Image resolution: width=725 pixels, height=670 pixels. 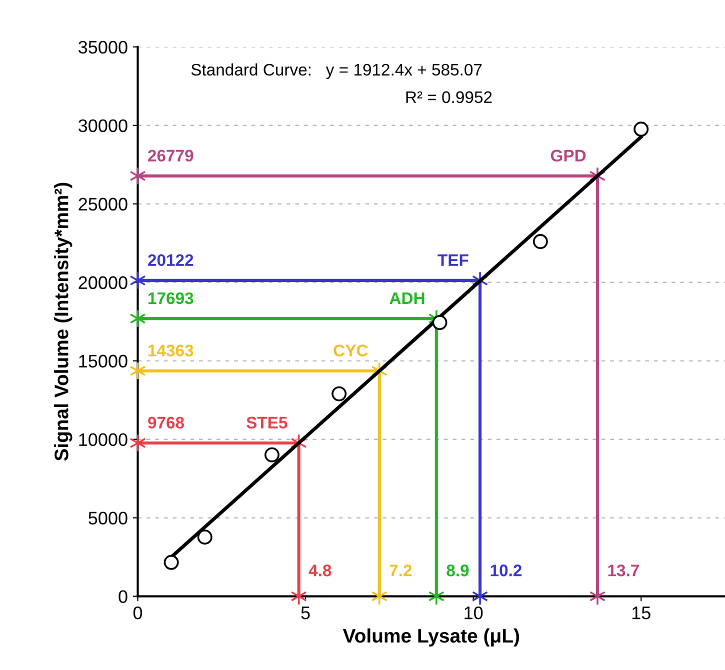 I want to click on annotation: R² = 0.9952, so click(x=449, y=97).